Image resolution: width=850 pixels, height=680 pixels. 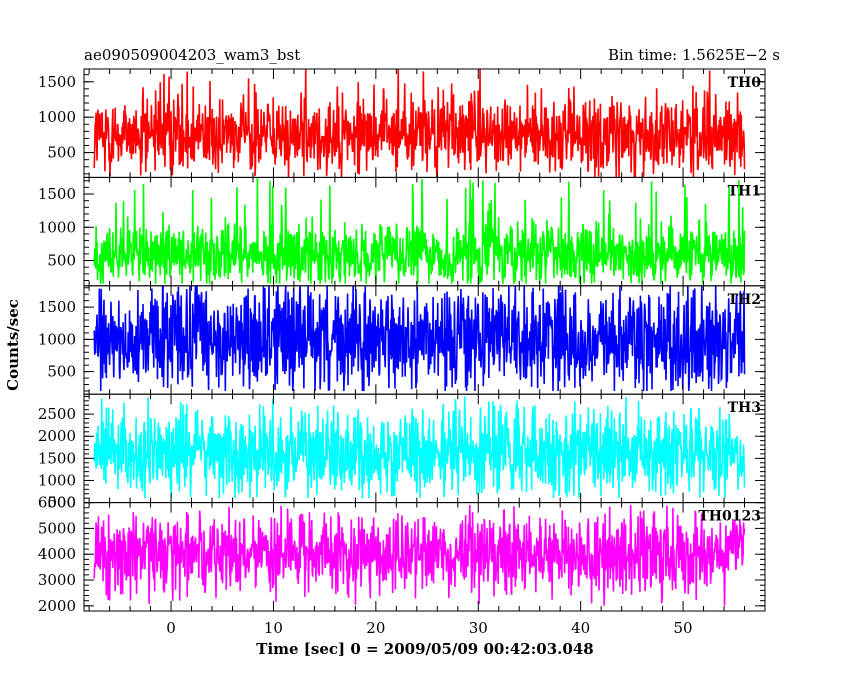 I want to click on y-tick-label: 6000, so click(x=57, y=503).